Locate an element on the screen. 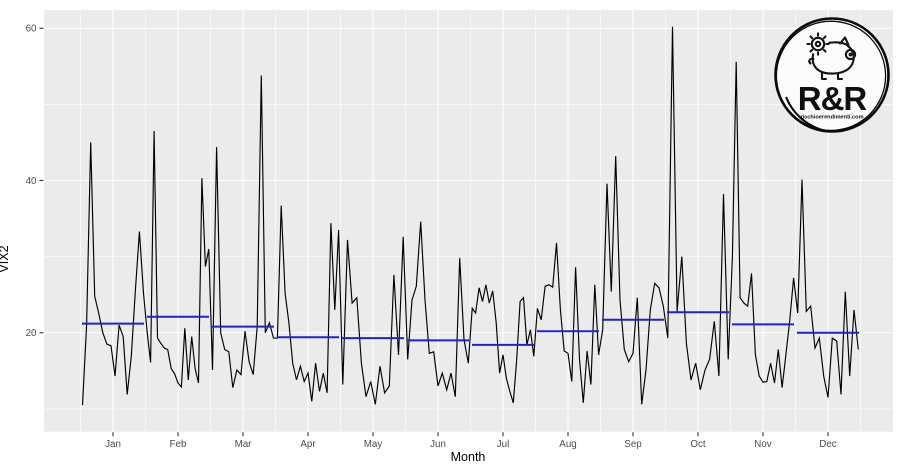  x-tick-label: May is located at coordinates (373, 444).